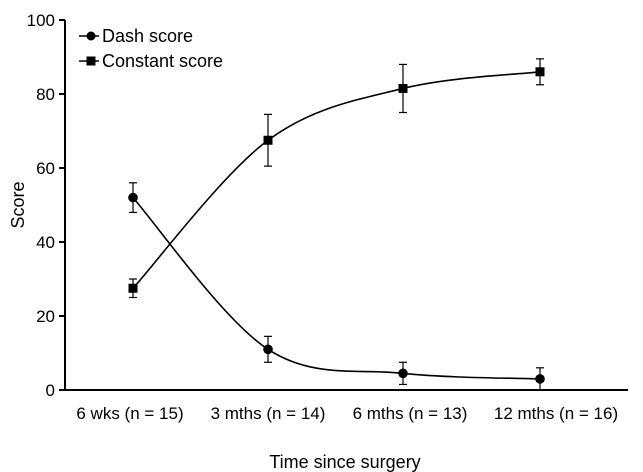 The width and height of the screenshot is (643, 472). Describe the element at coordinates (45, 94) in the screenshot. I see `y-tick-label: 80` at that location.